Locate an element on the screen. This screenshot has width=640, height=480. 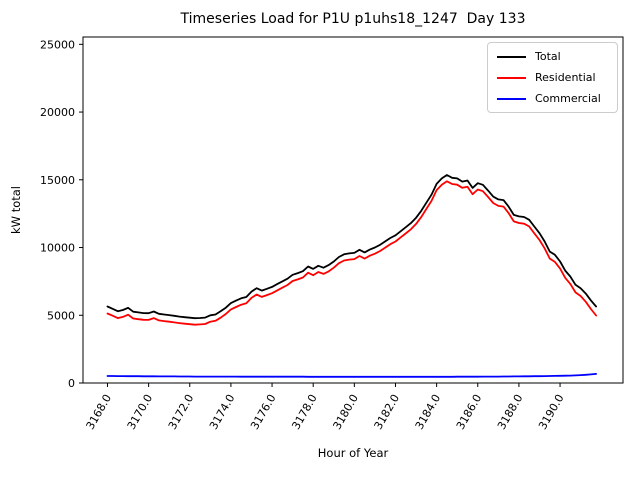
y-tick-label: 25000 is located at coordinates (57, 44).